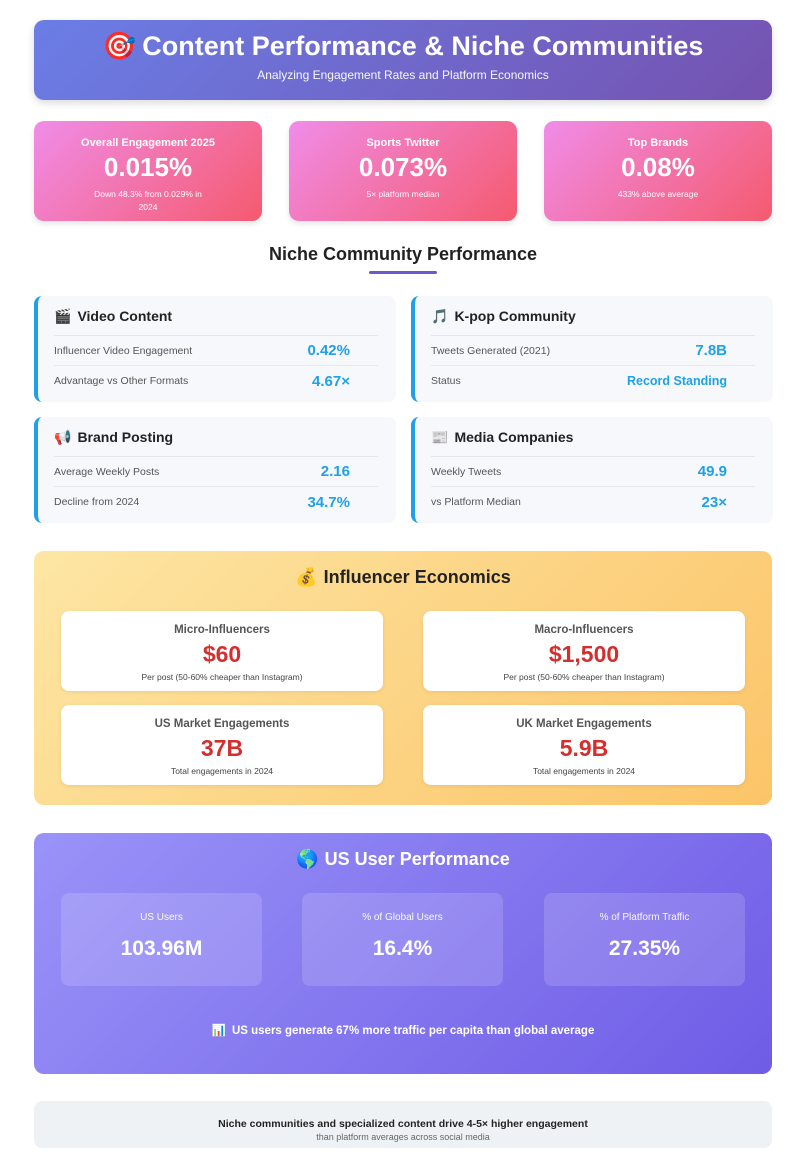  I want to click on metric-value: Record Standing, so click(676, 381).